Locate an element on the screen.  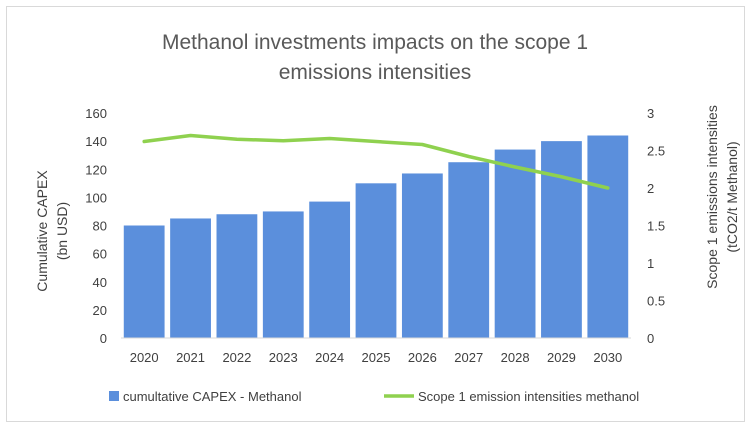
y-left-tick-label: 160 is located at coordinates (96, 113).